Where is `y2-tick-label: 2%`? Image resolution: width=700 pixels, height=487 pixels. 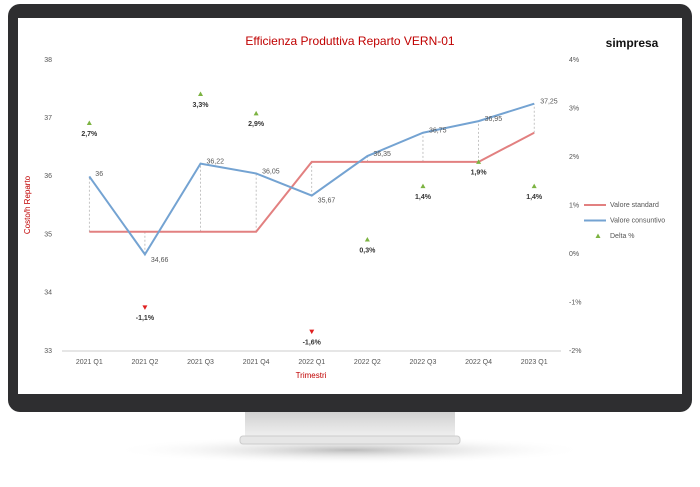
y2-tick-label: 2% is located at coordinates (574, 157).